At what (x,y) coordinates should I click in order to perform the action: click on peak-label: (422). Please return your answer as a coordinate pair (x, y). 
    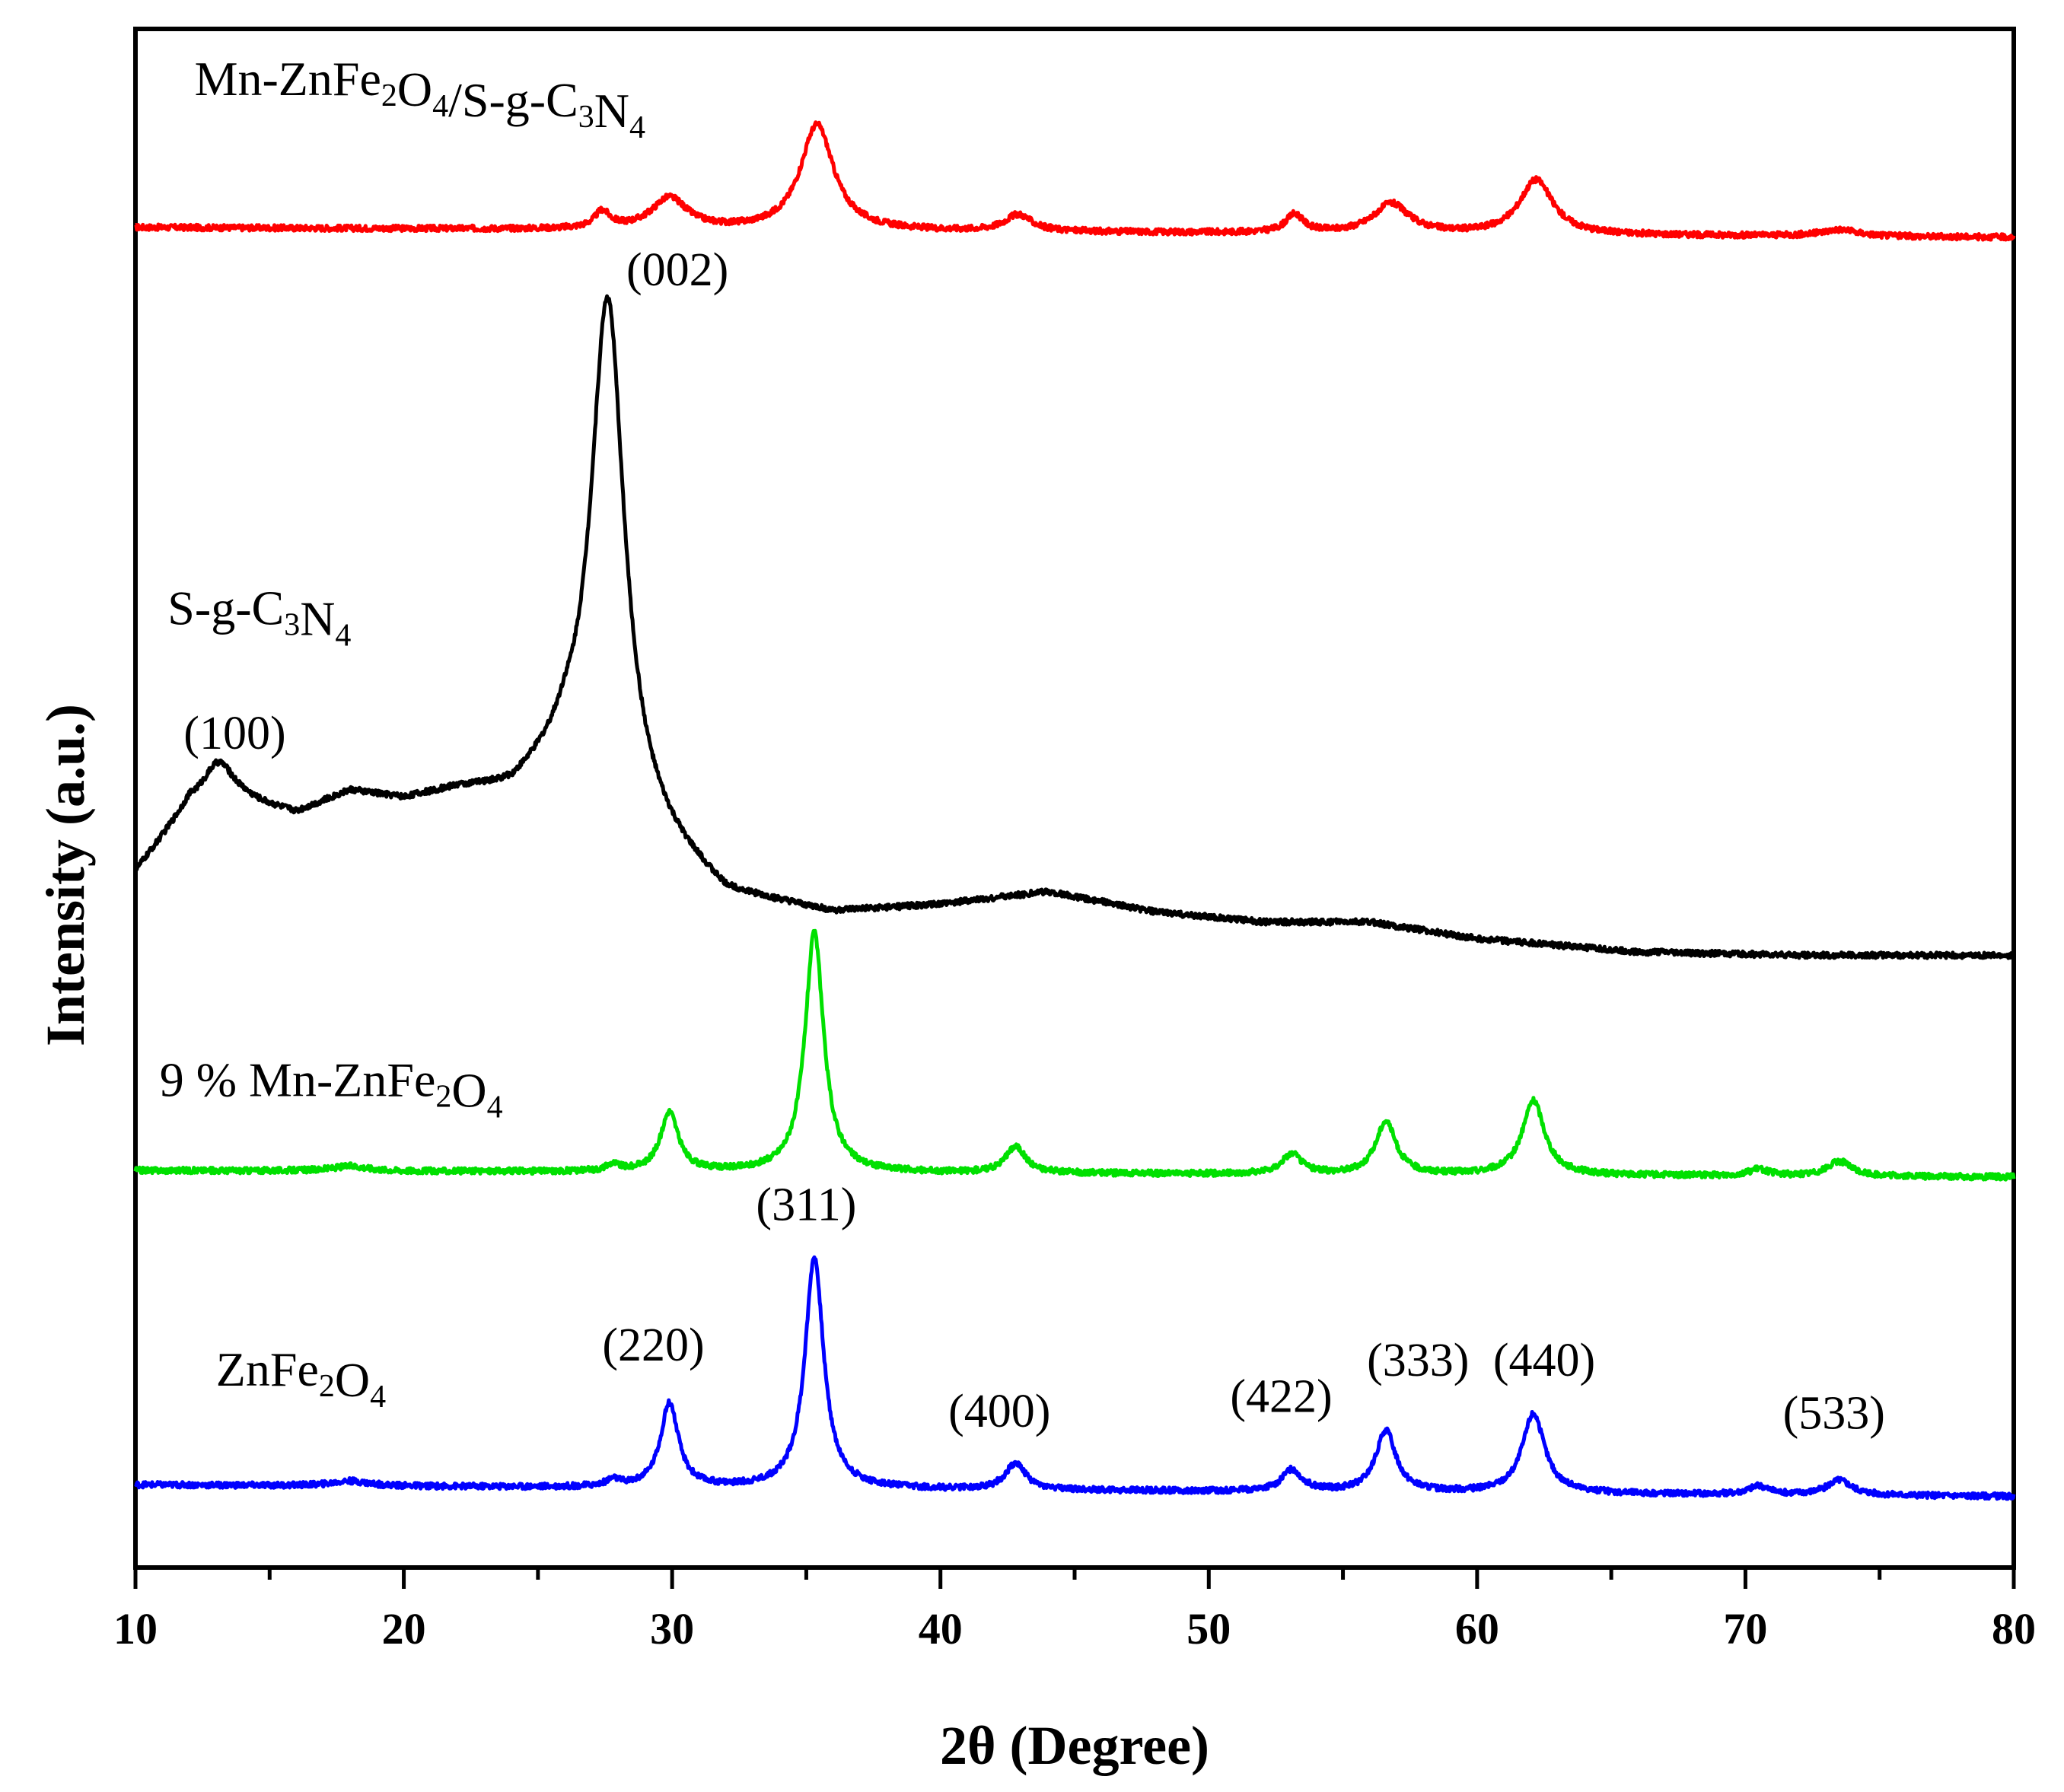
    Looking at the image, I should click on (1281, 1397).